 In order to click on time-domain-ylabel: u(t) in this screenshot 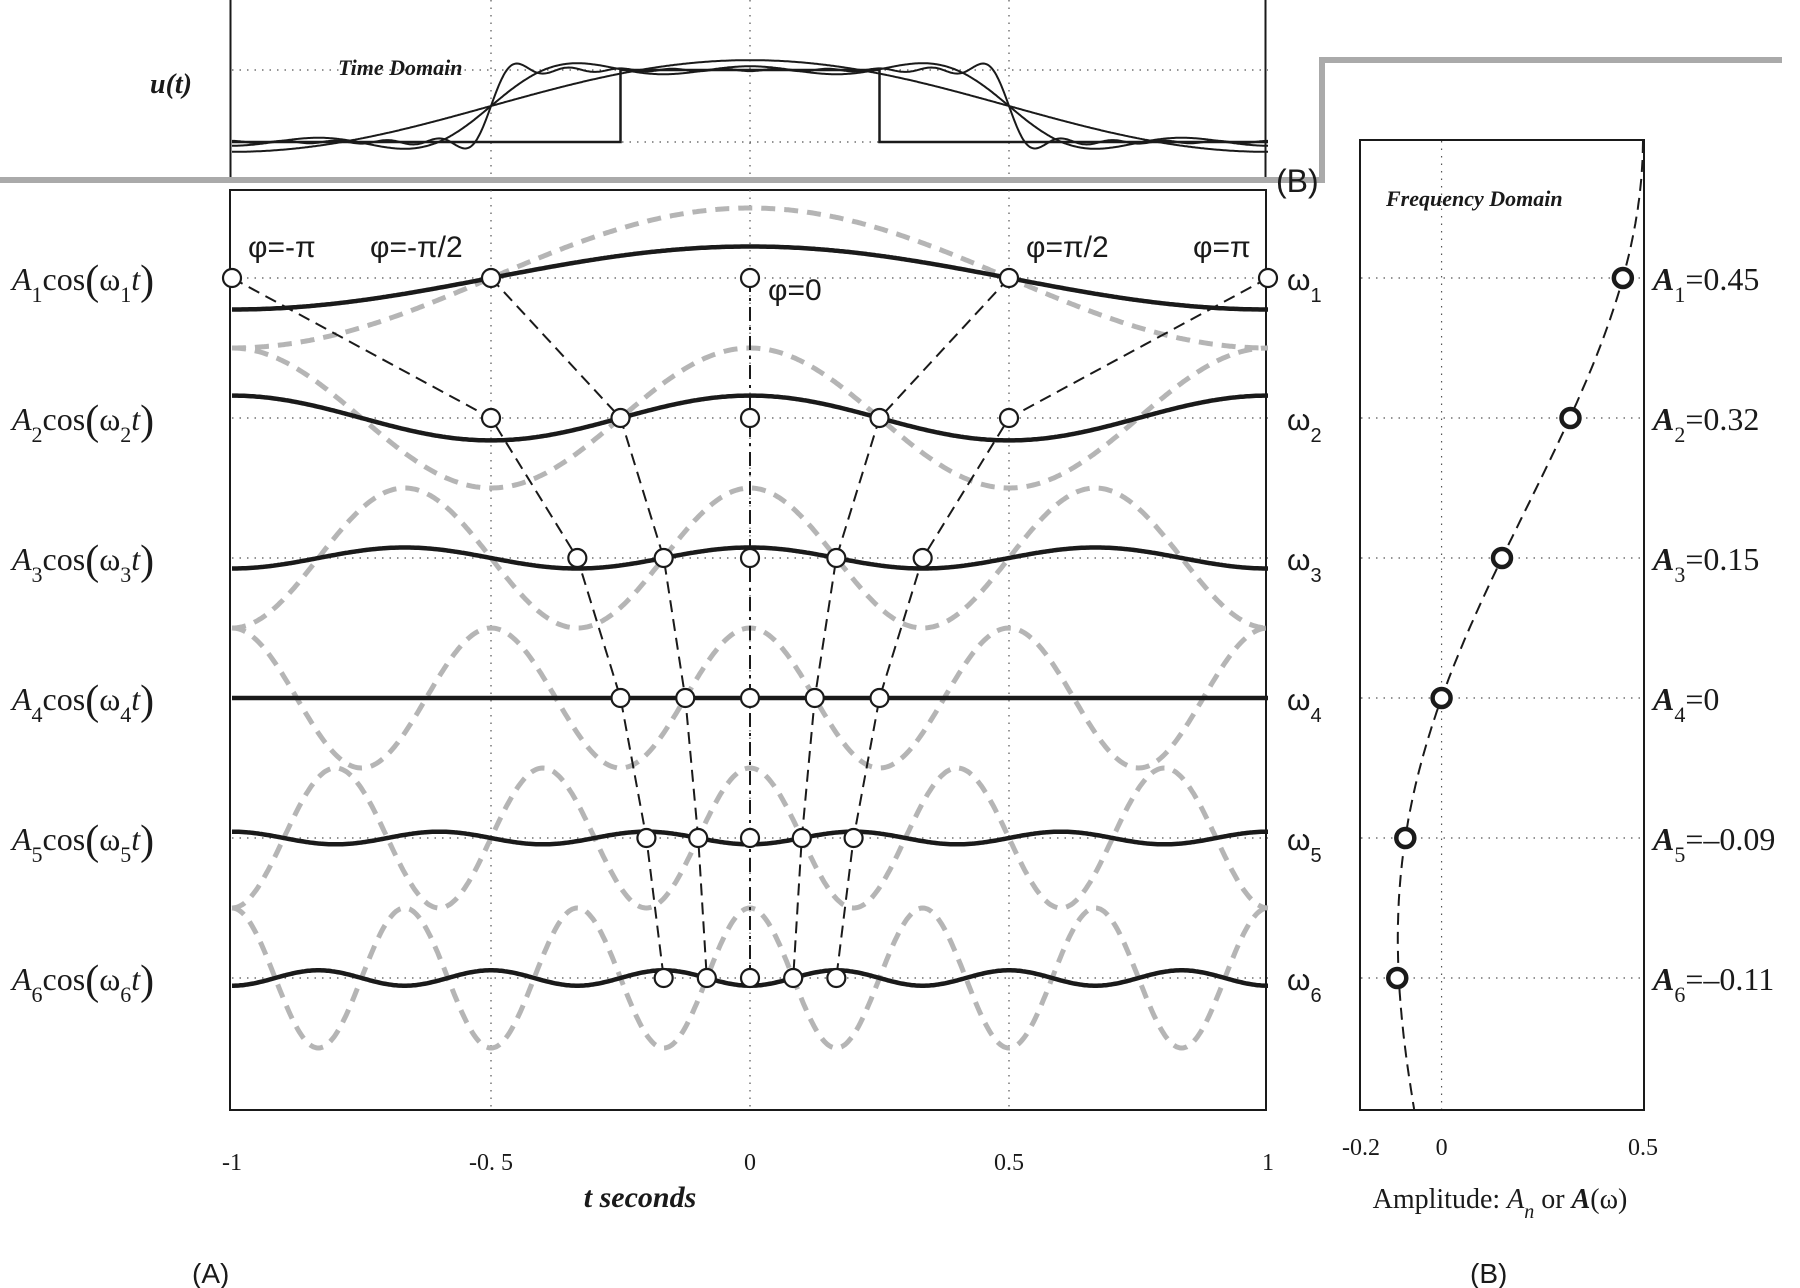, I will do `click(171, 84)`.